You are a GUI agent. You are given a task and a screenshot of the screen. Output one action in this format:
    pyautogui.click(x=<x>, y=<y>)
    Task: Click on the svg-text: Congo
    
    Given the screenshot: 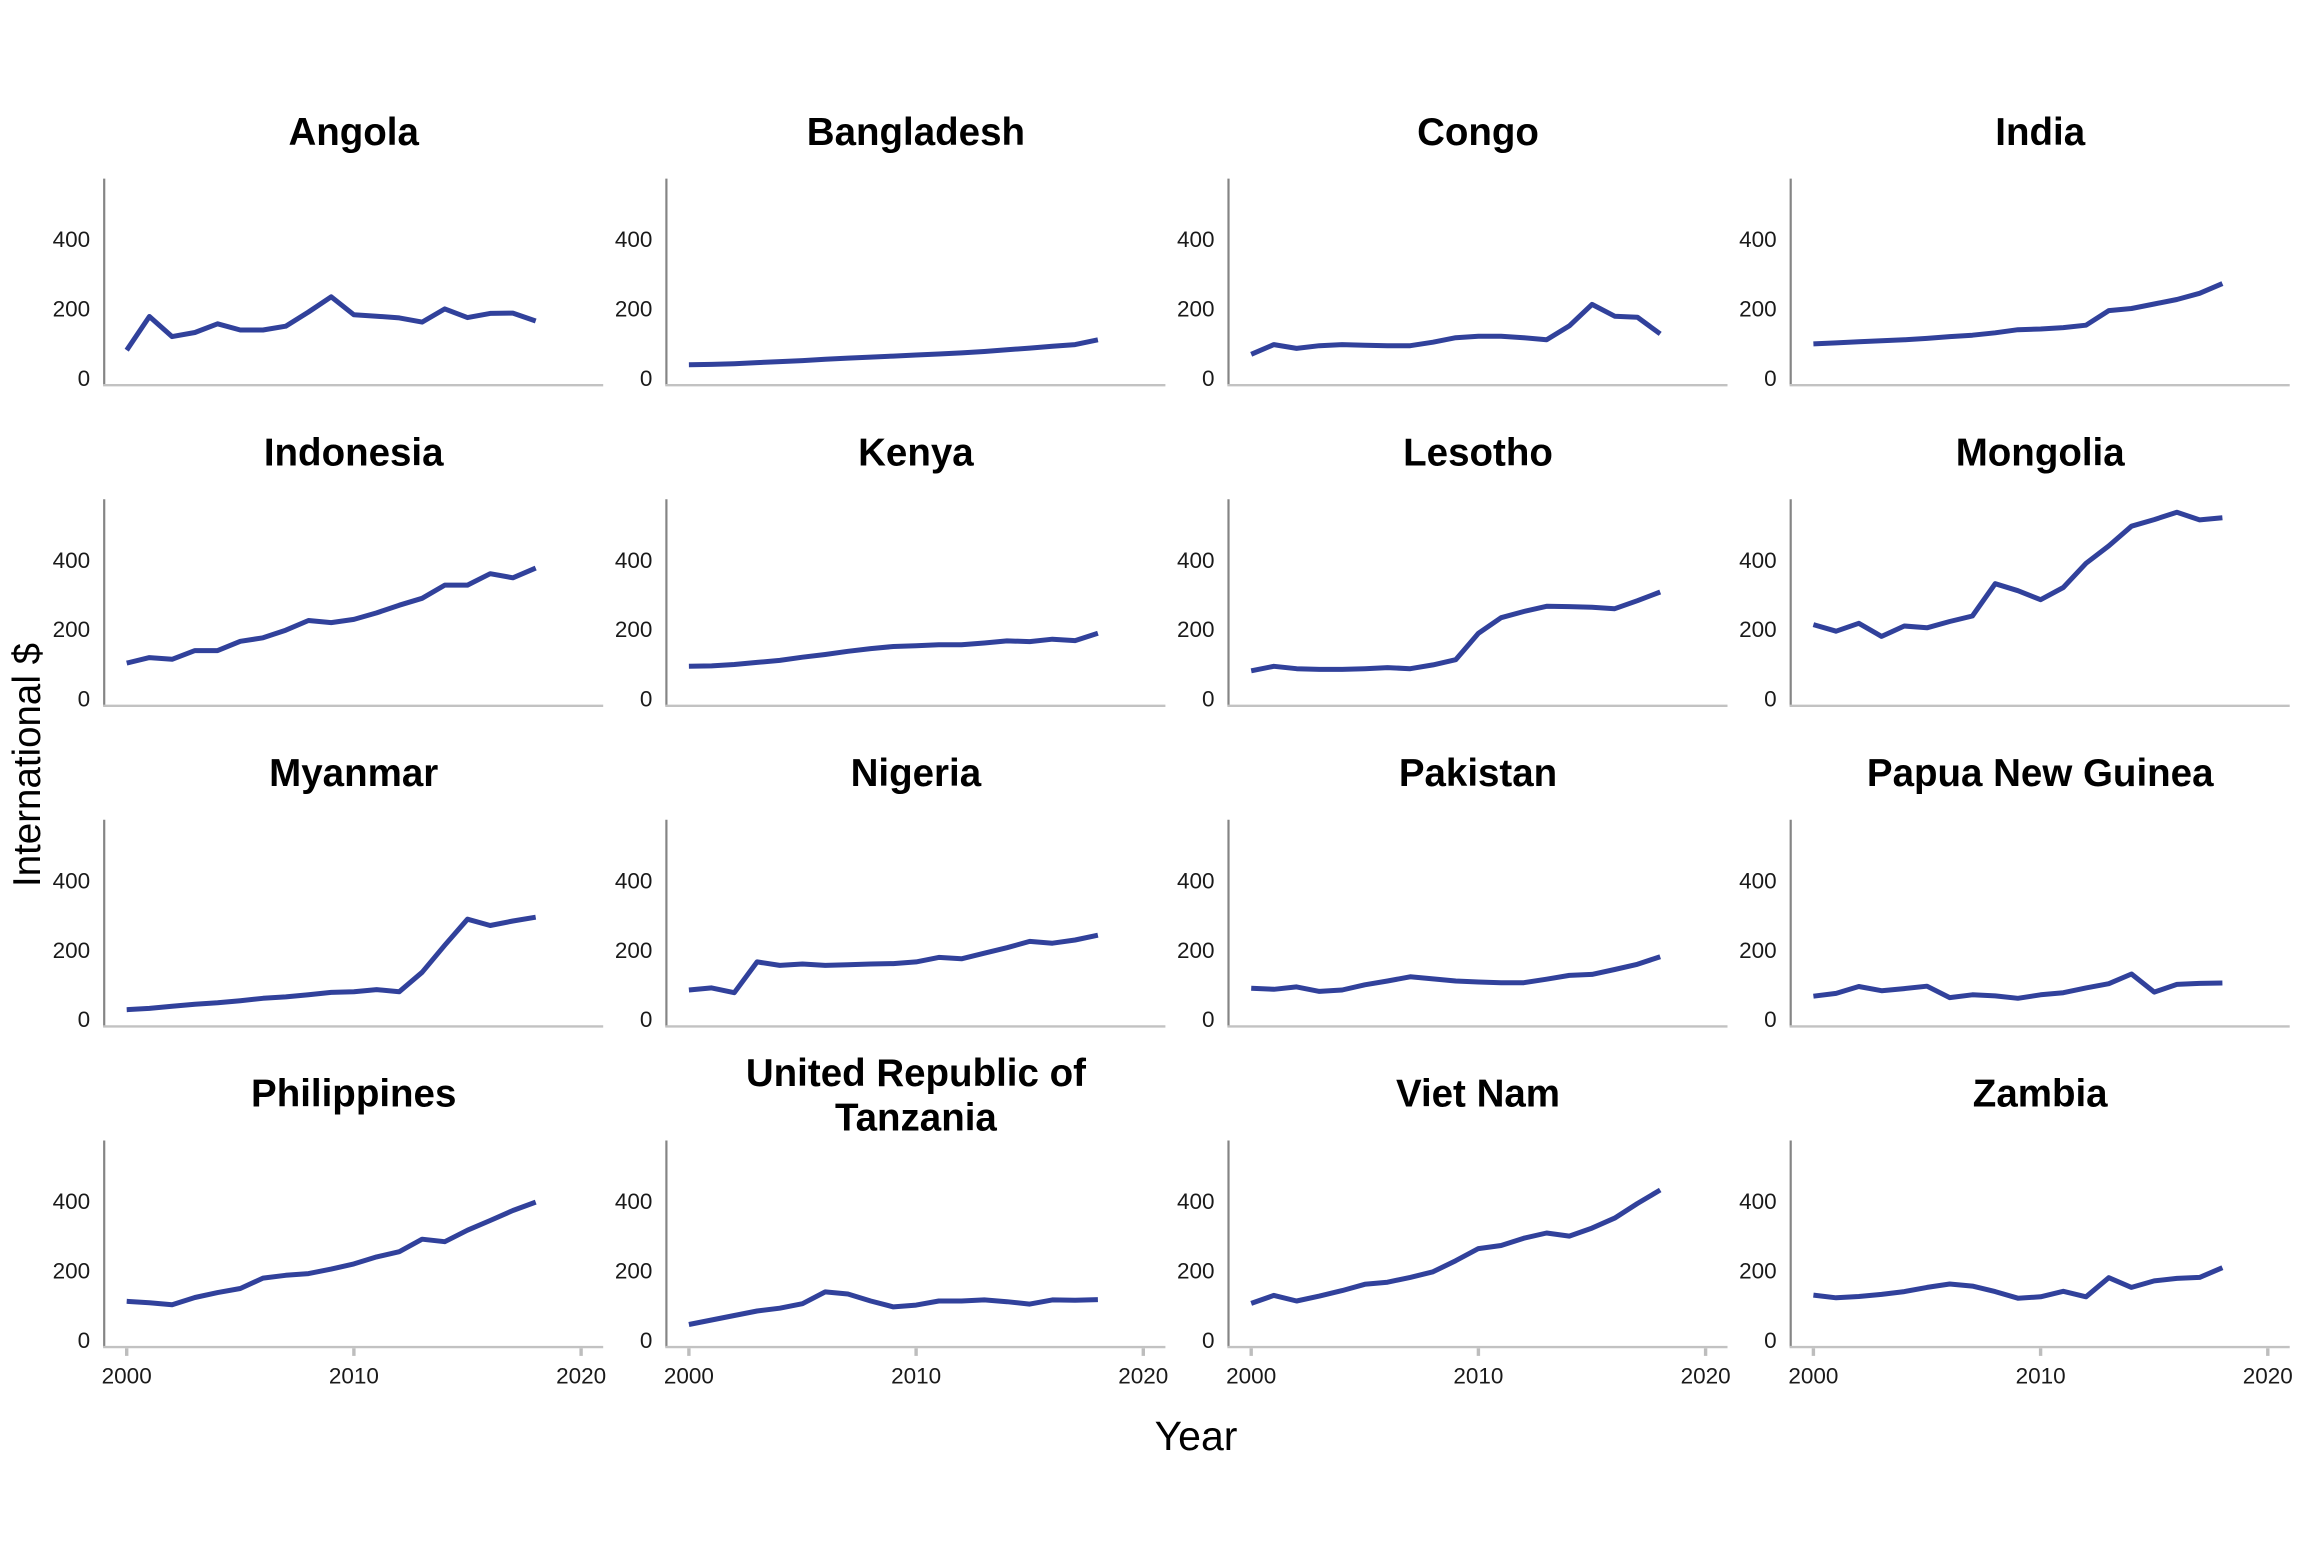 What is the action you would take?
    pyautogui.click(x=1478, y=132)
    